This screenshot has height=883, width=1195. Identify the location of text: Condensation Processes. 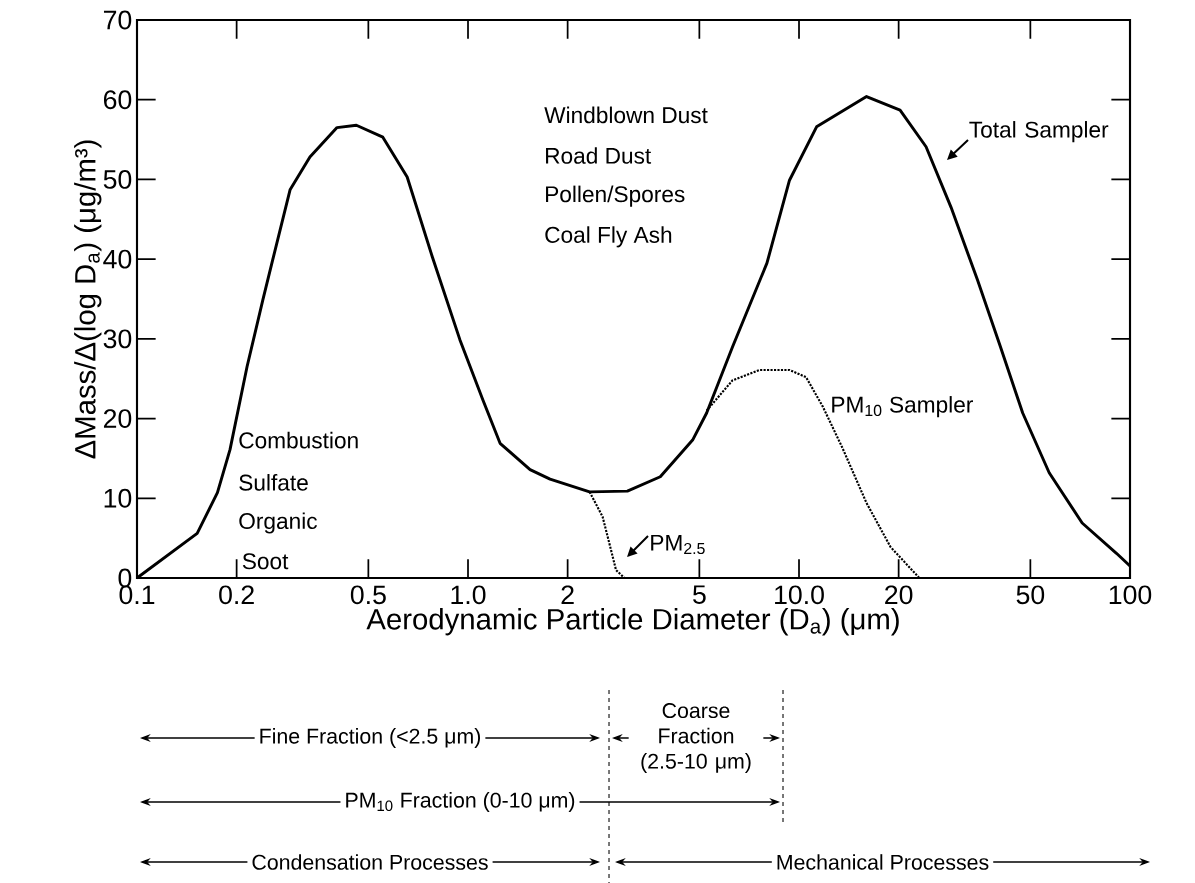
(370, 862).